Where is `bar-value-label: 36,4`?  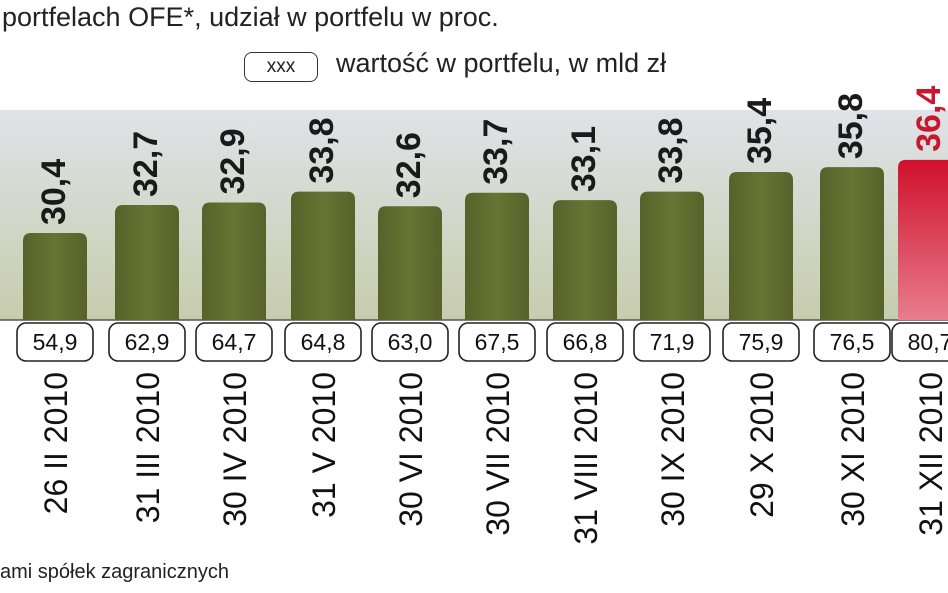
bar-value-label: 36,4 is located at coordinates (929, 119).